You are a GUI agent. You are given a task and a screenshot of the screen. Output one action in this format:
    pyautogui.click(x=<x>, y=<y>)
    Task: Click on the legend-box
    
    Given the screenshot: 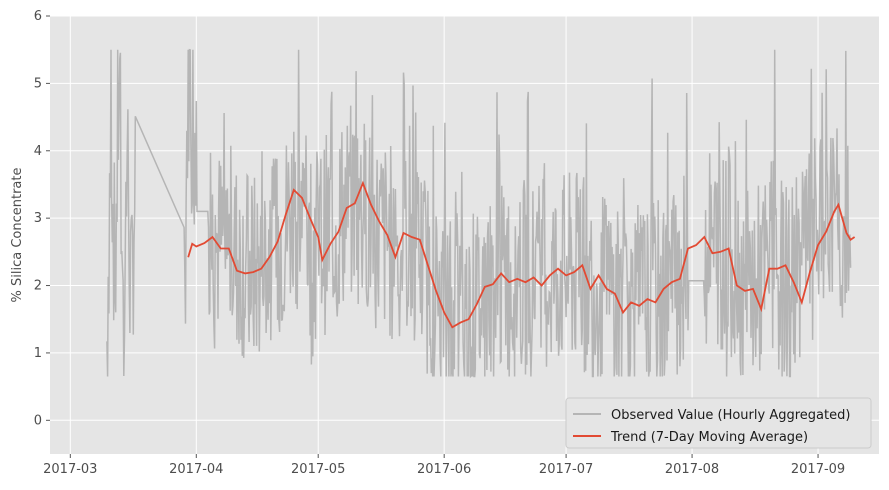 What is the action you would take?
    pyautogui.click(x=718, y=423)
    